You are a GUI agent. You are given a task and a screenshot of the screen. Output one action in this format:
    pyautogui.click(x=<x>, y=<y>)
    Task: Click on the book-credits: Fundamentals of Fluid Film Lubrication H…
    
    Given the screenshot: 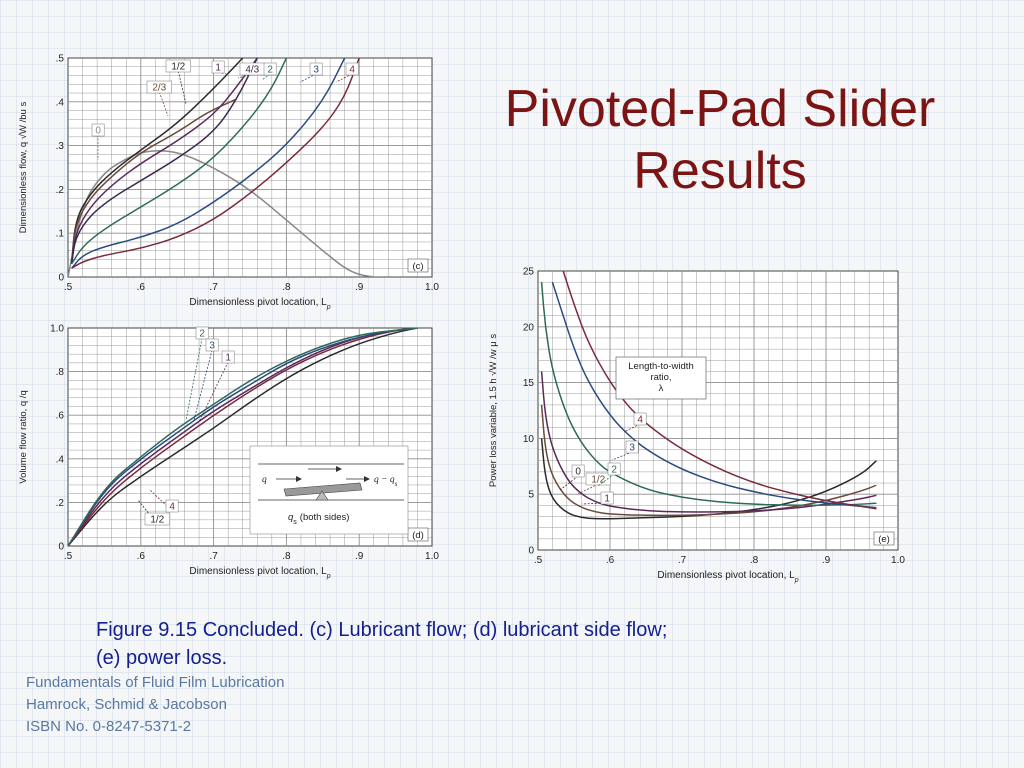 What is the action you would take?
    pyautogui.click(x=155, y=705)
    